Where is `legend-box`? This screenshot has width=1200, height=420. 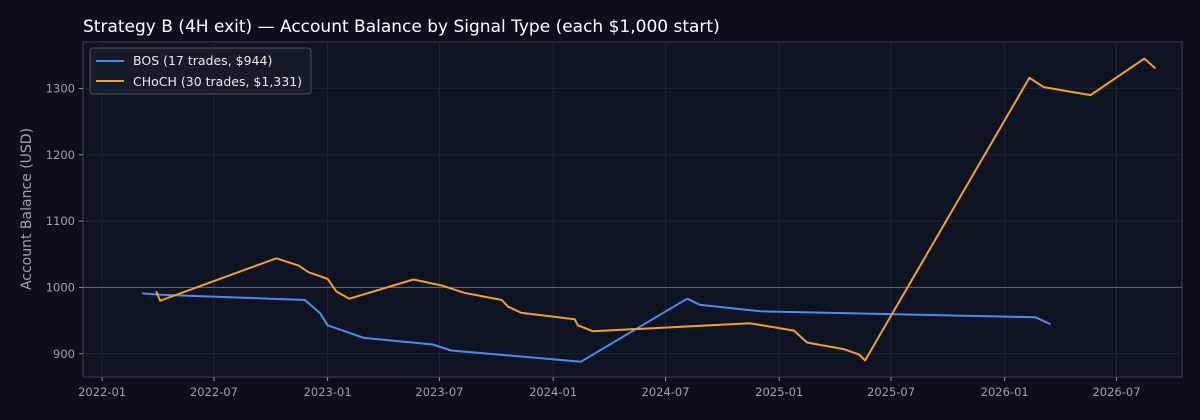 legend-box is located at coordinates (200, 71).